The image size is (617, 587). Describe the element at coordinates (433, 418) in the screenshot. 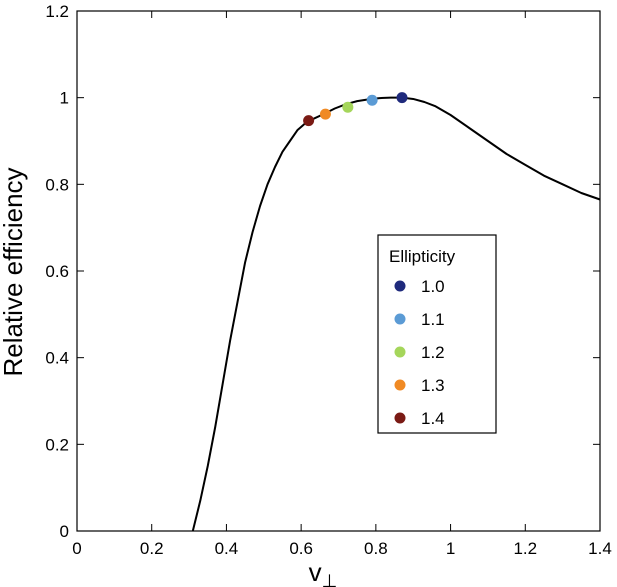

I see `legend-label-1-4: 1.4` at that location.